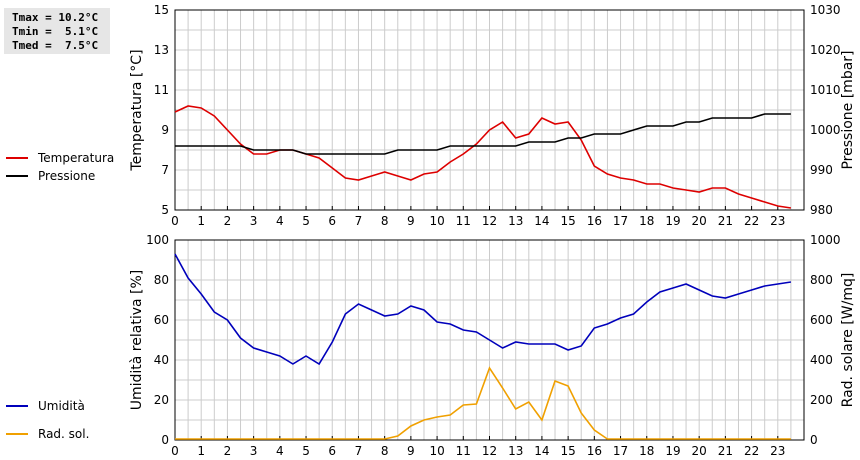 The width and height of the screenshot is (860, 460). I want to click on tmed-text: Tmed = 7.5°C, so click(55, 45).